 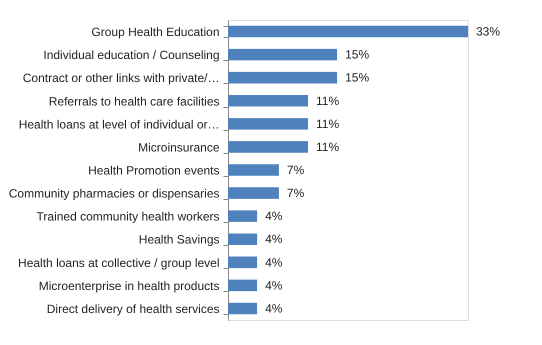 What do you see at coordinates (154, 171) in the screenshot?
I see `y-tick-label: Health Promotion events` at bounding box center [154, 171].